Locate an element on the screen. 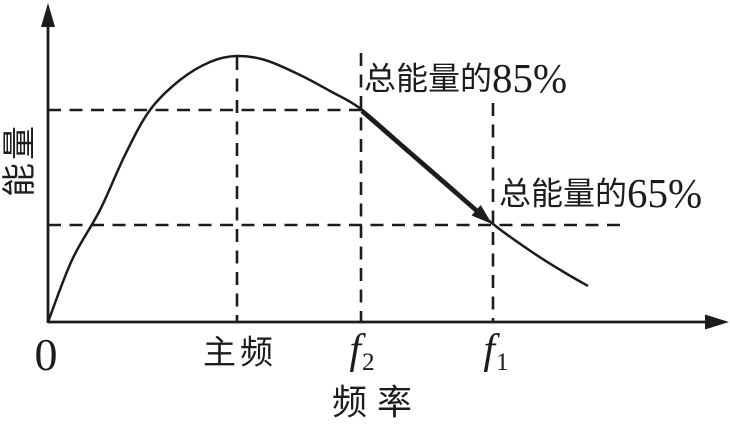 The width and height of the screenshot is (730, 425). energy-decline-arrowhead-icon is located at coordinates (481, 214).